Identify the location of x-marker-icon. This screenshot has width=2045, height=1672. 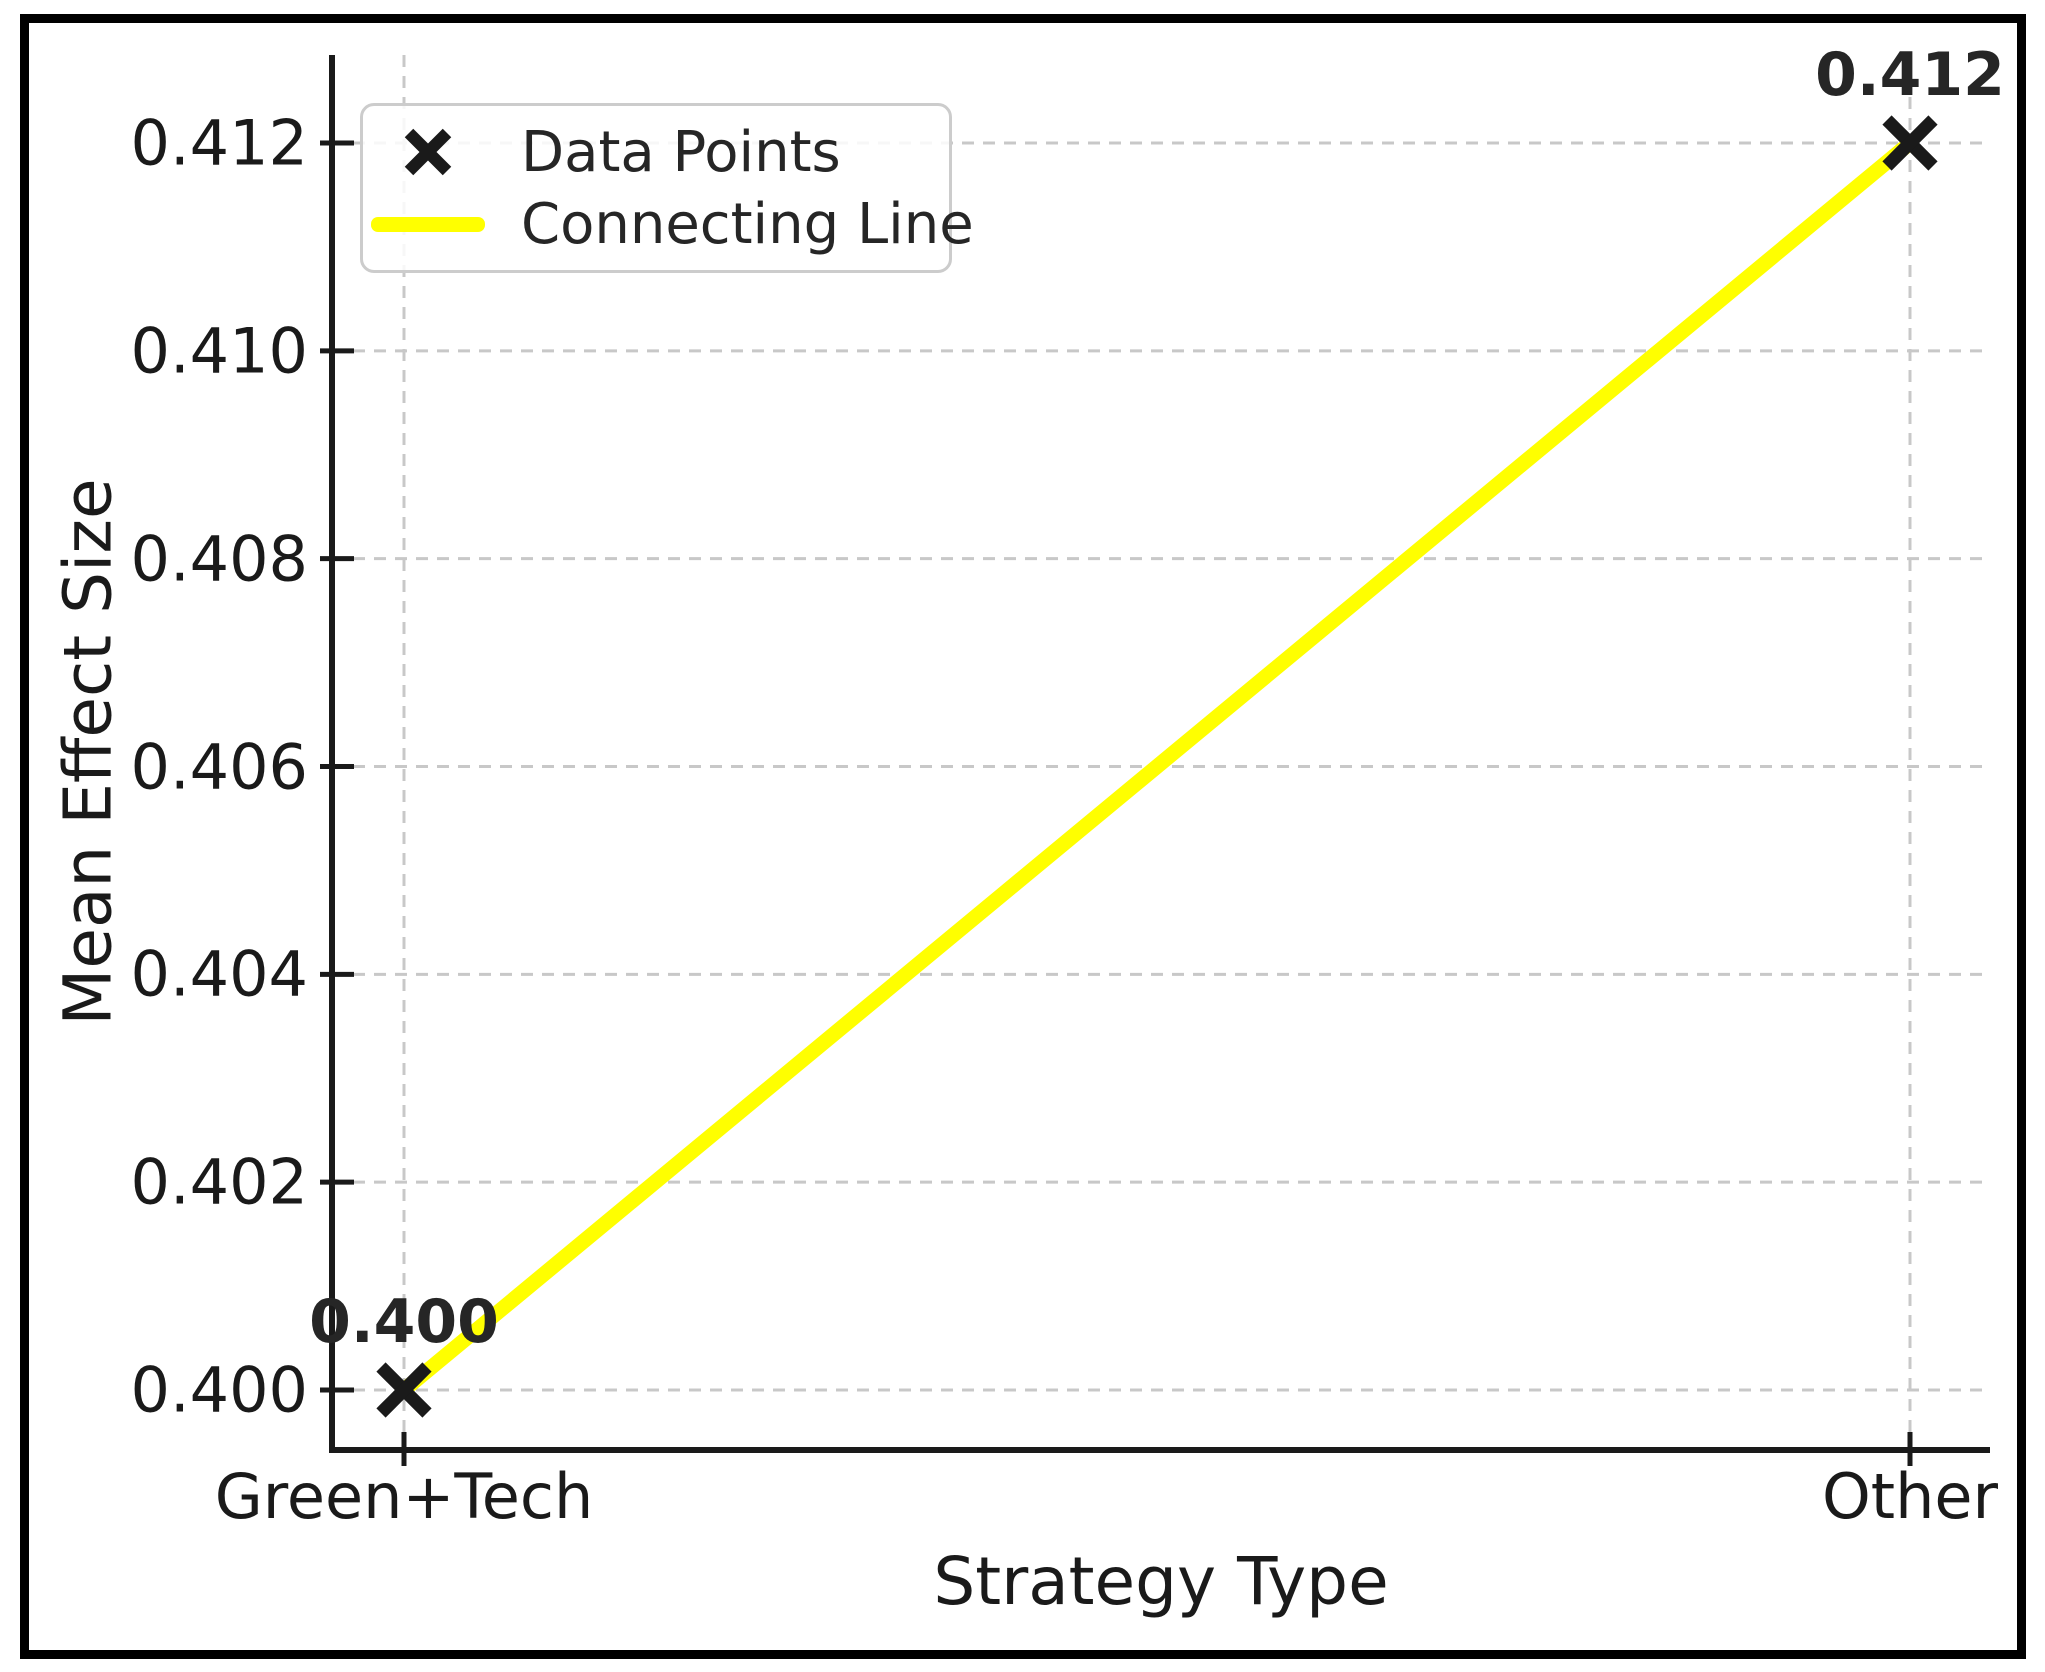
(428, 152).